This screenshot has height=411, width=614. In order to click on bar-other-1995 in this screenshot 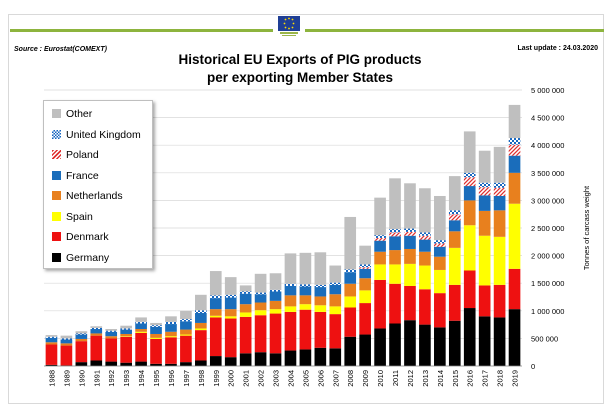, I will do `click(156, 324)`.